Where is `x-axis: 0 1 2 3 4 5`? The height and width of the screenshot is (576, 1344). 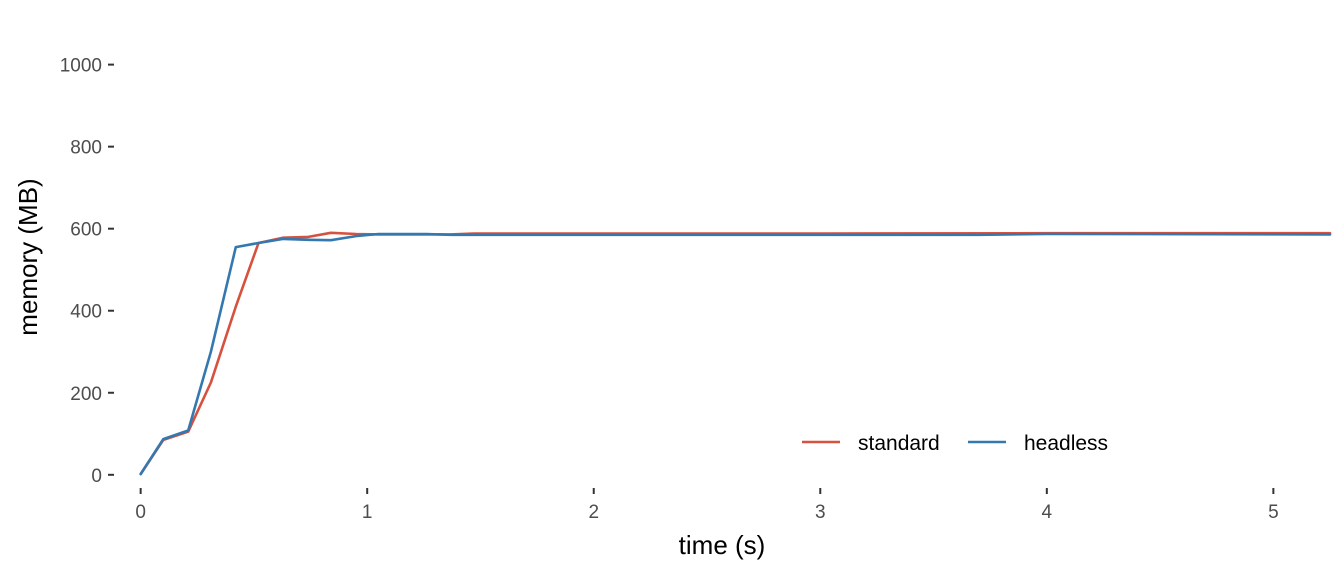
x-axis: 0 1 2 3 4 5 is located at coordinates (707, 505).